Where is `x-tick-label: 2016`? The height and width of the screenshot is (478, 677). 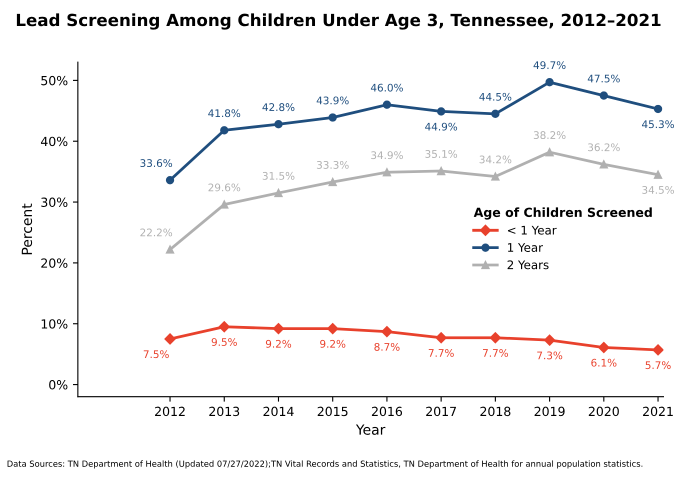 x-tick-label: 2016 is located at coordinates (387, 411).